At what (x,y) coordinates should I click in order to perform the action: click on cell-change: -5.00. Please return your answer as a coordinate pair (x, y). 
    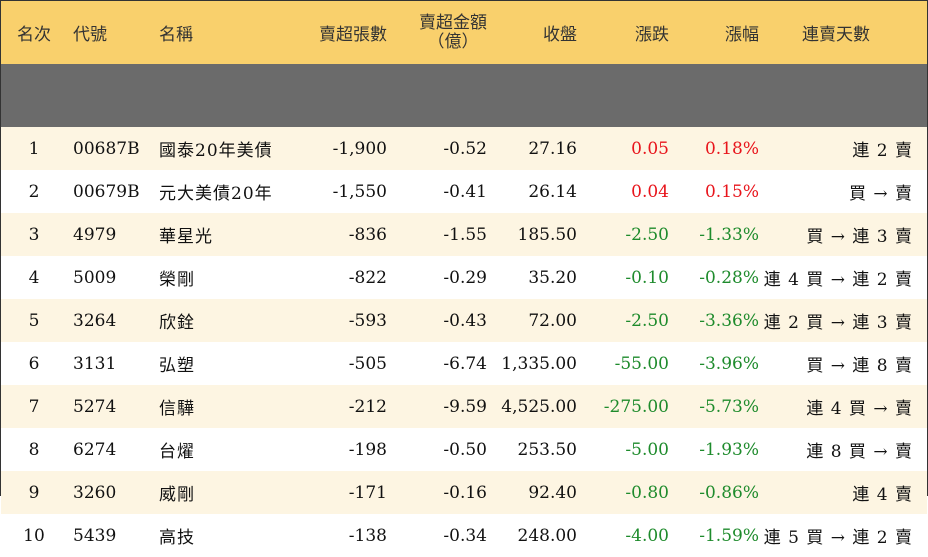
    Looking at the image, I should click on (647, 449).